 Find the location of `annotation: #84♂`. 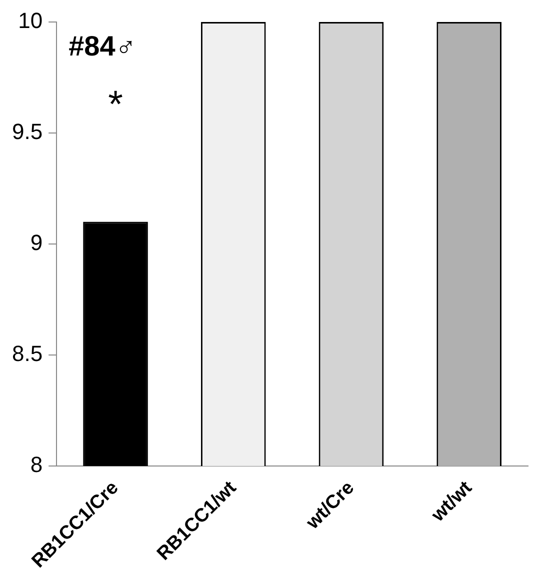

annotation: #84♂ is located at coordinates (102, 46).